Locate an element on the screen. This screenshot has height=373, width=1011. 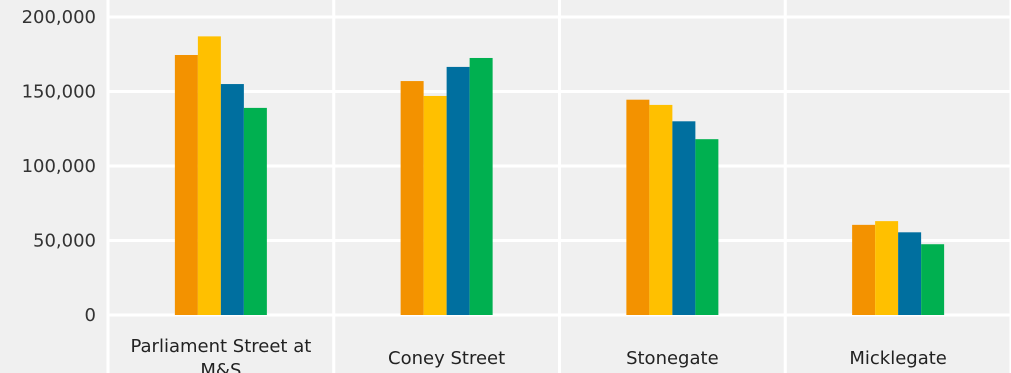
category-label: Micklegate is located at coordinates (898, 358).